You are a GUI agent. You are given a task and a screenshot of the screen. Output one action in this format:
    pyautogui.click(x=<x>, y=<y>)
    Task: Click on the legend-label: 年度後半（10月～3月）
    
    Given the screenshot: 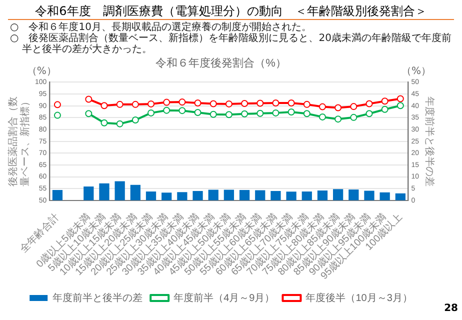 What is the action you would take?
    pyautogui.click(x=359, y=298)
    